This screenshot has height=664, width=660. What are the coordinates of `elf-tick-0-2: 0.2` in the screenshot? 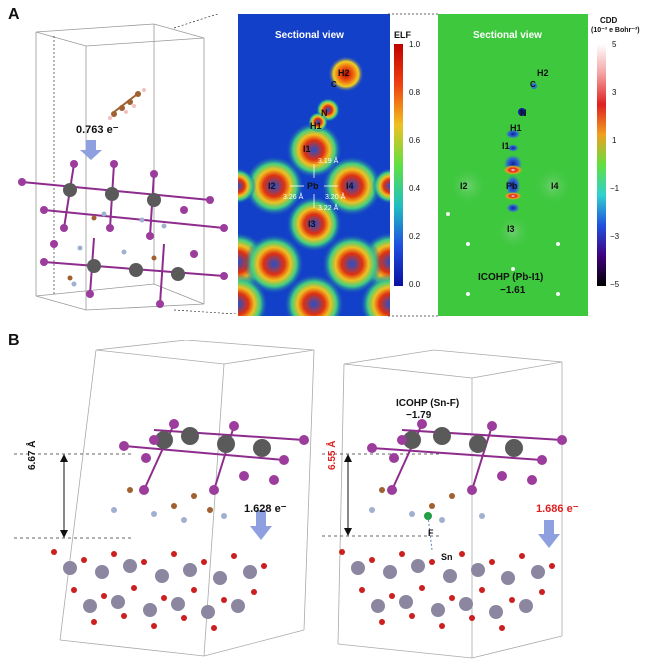 It's located at (415, 236).